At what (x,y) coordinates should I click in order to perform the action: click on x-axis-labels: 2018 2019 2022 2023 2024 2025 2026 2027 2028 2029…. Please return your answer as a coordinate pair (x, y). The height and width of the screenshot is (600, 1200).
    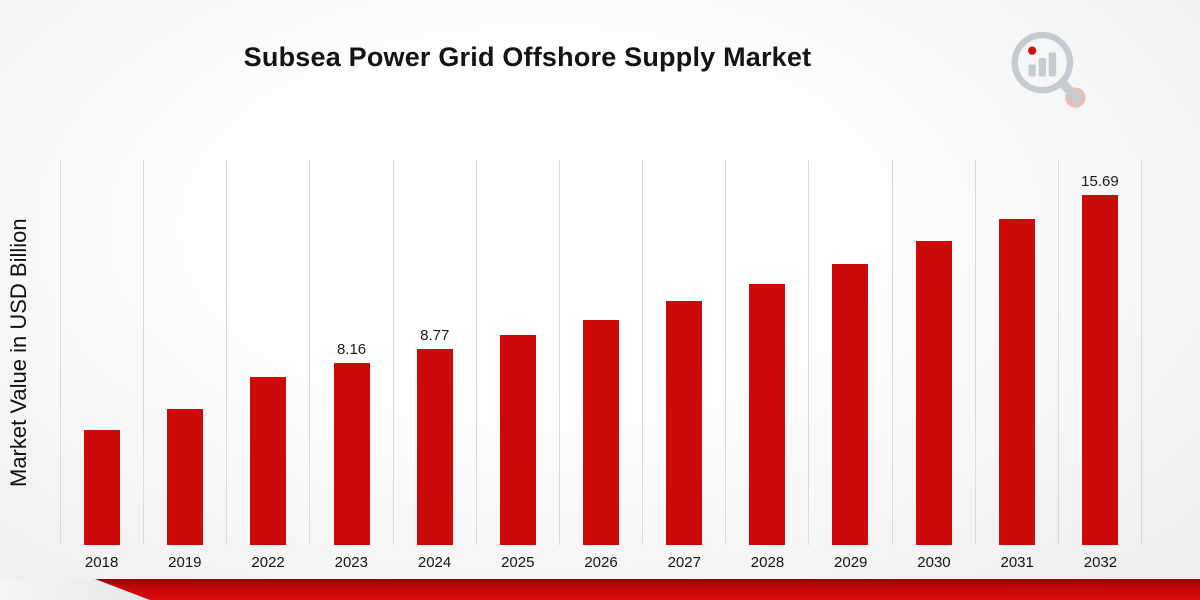
    Looking at the image, I should click on (601, 558).